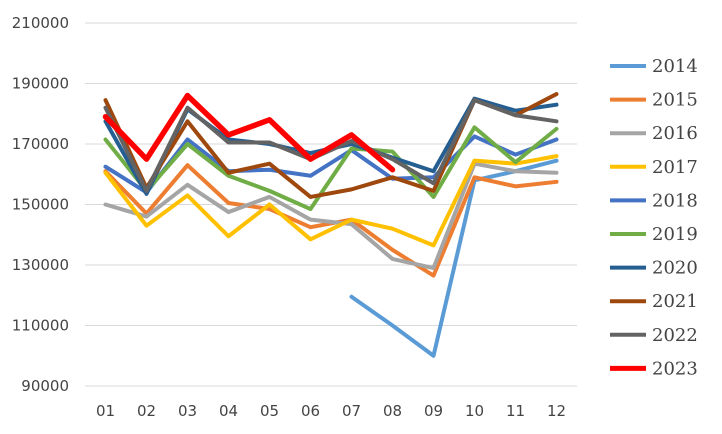 The width and height of the screenshot is (722, 434). I want to click on y-tick-label: 190000, so click(40, 84).